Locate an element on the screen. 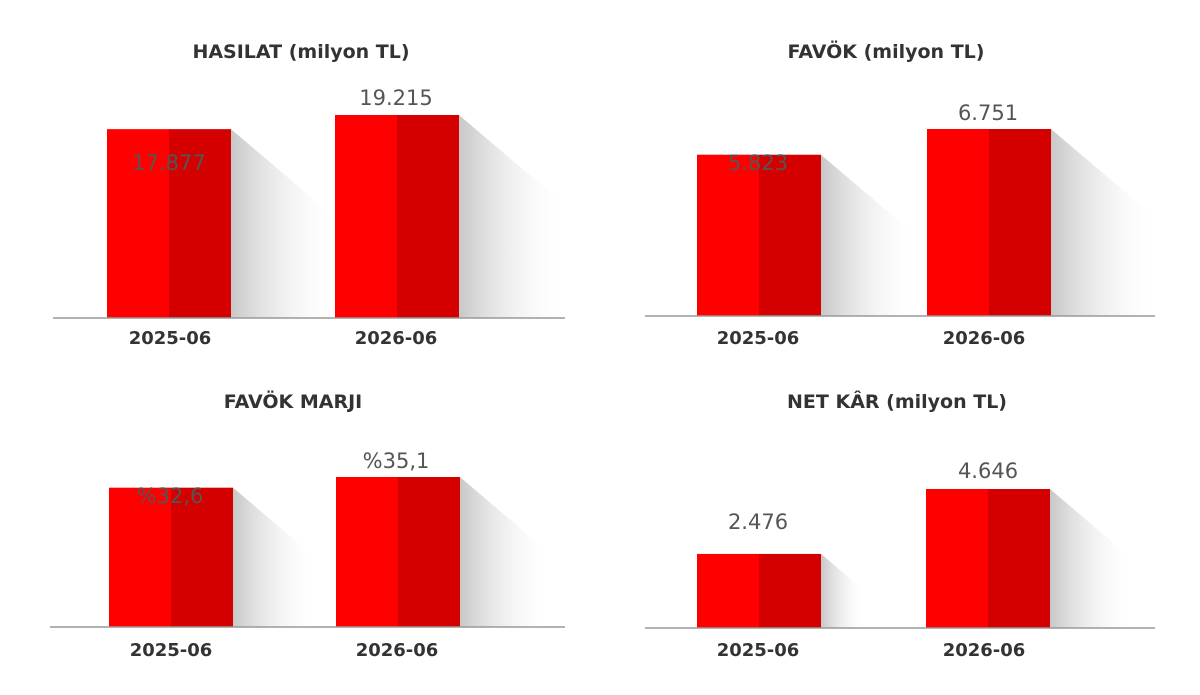  x-tick-label-net-profit-2025: 2025-06 is located at coordinates (758, 650).